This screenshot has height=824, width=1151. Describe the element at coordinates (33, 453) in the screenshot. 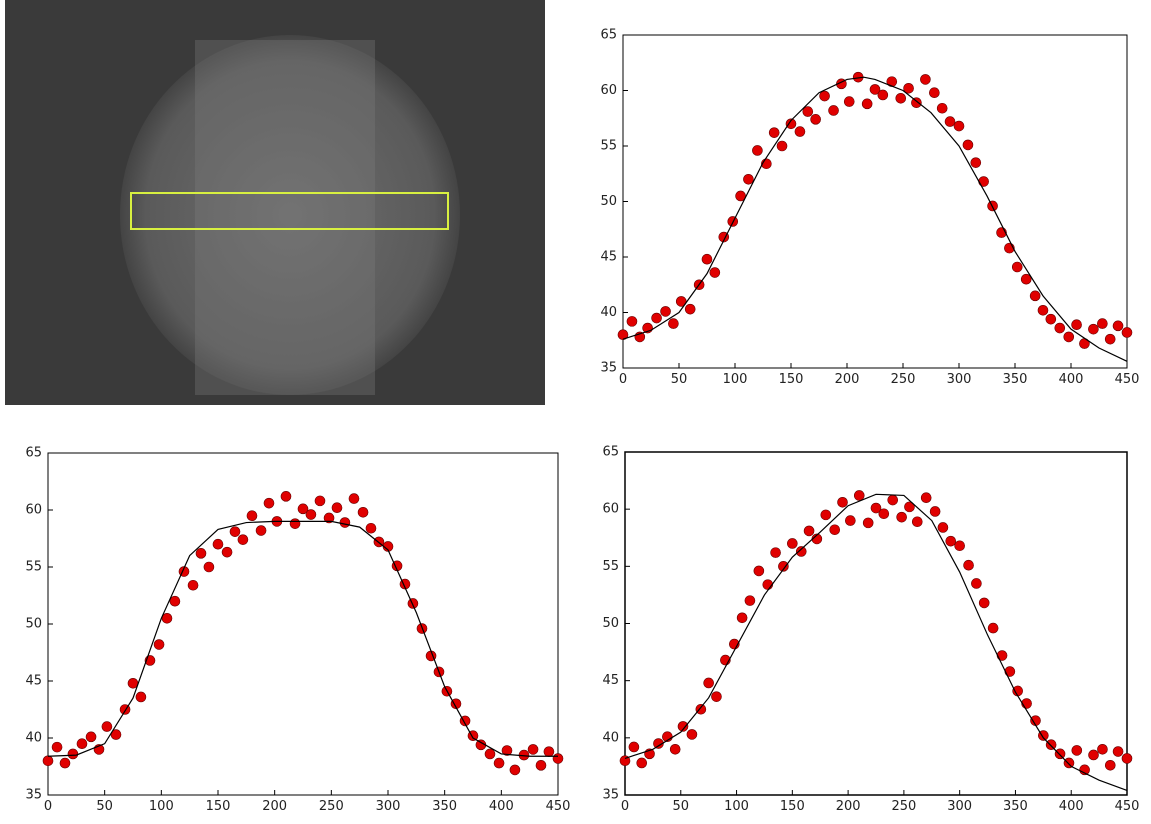

I see `y-tick-label: 65` at that location.